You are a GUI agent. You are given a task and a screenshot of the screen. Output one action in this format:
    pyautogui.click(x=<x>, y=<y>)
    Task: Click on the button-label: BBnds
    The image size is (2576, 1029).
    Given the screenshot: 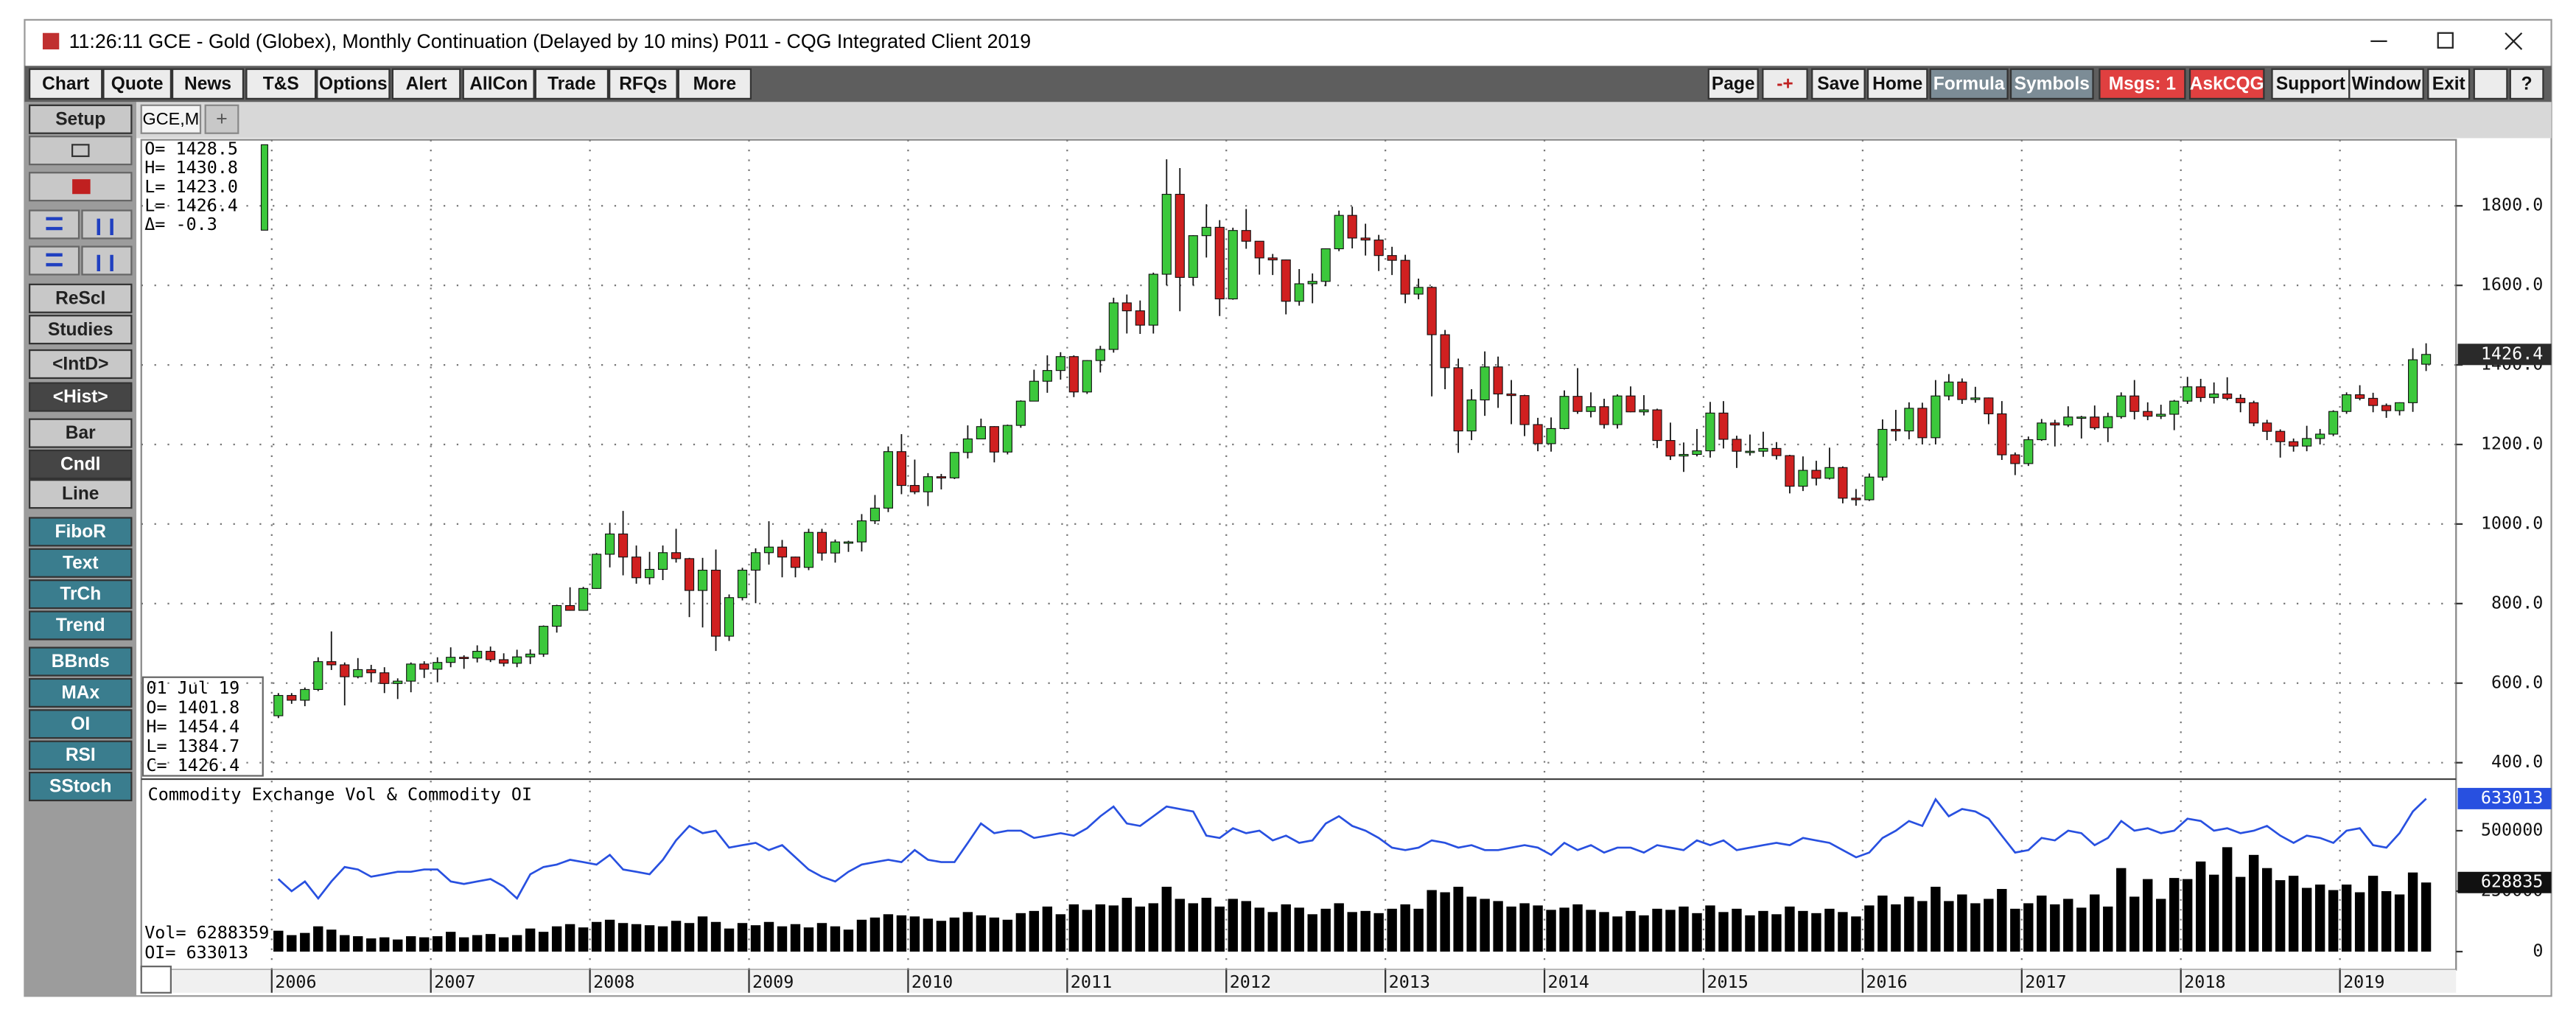 What is the action you would take?
    pyautogui.click(x=81, y=662)
    